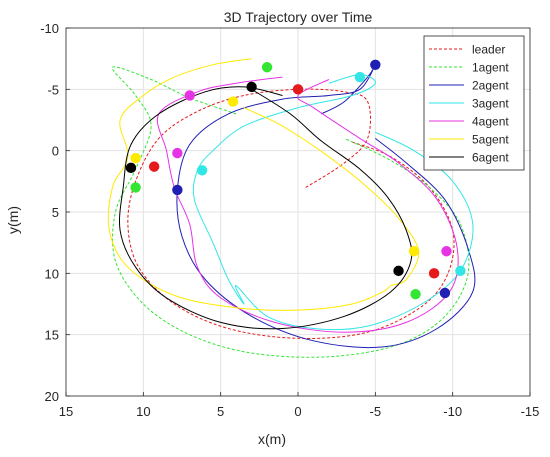  What do you see at coordinates (530, 411) in the screenshot?
I see `x-tick-label: -15` at bounding box center [530, 411].